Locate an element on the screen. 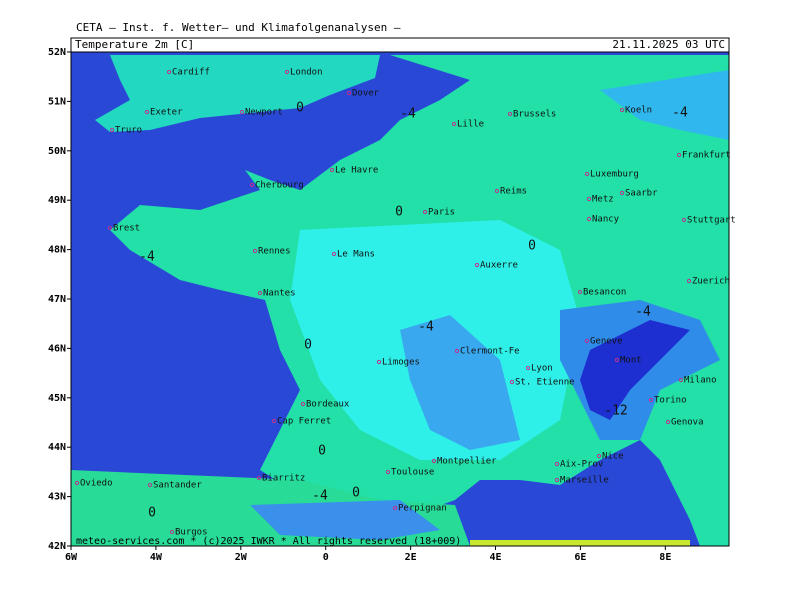 The width and height of the screenshot is (800, 600). x-tick-label: 4E is located at coordinates (495, 557).